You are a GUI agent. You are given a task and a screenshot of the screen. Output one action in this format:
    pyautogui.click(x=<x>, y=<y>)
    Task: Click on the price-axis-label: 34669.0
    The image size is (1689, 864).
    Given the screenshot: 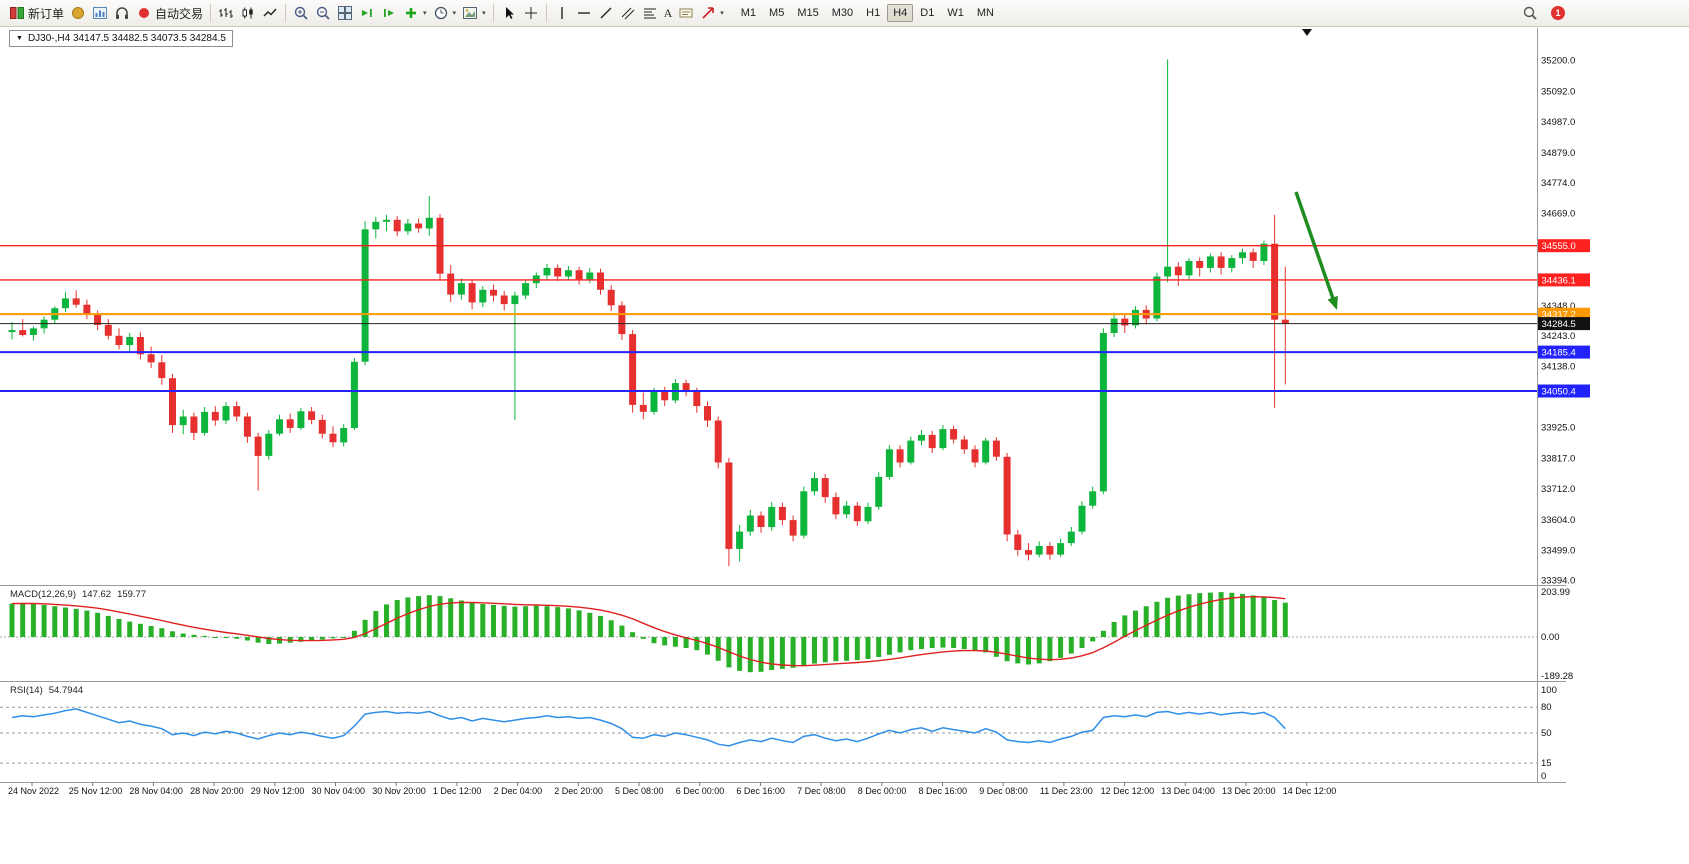 What is the action you would take?
    pyautogui.click(x=1558, y=213)
    